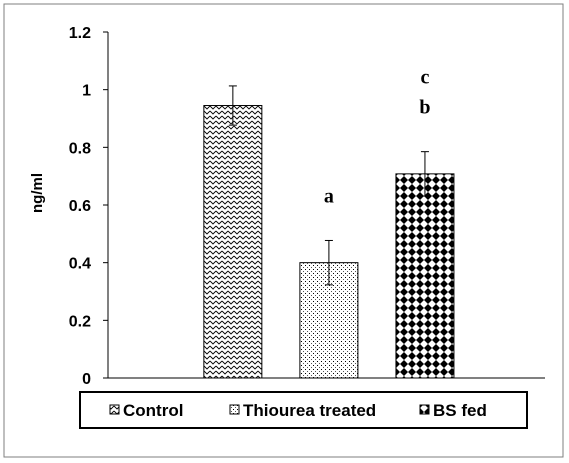 This screenshot has height=463, width=569. I want to click on legend: Control Thiourea treated BS fed, so click(303, 410).